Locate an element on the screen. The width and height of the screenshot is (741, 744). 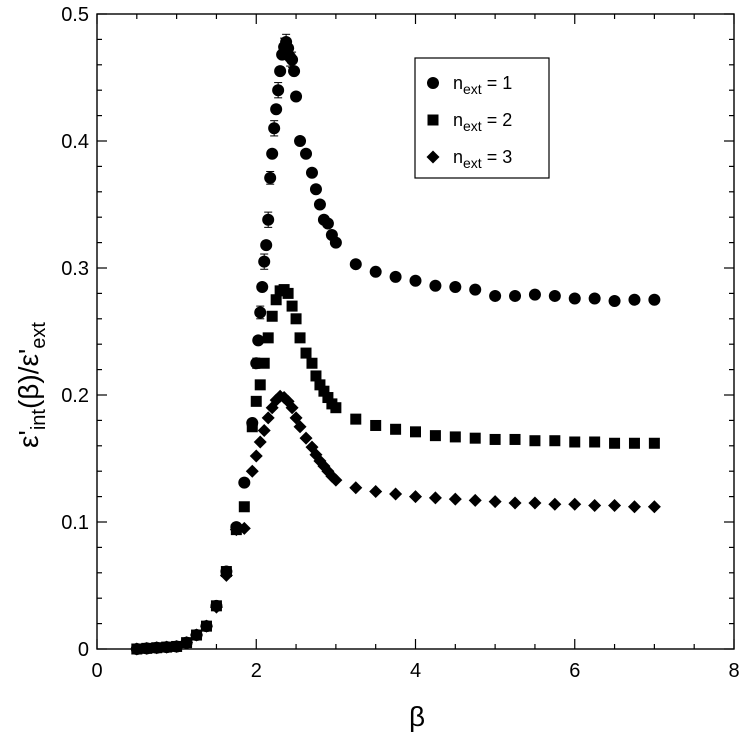
x-tick-label: 0 is located at coordinates (96, 671).